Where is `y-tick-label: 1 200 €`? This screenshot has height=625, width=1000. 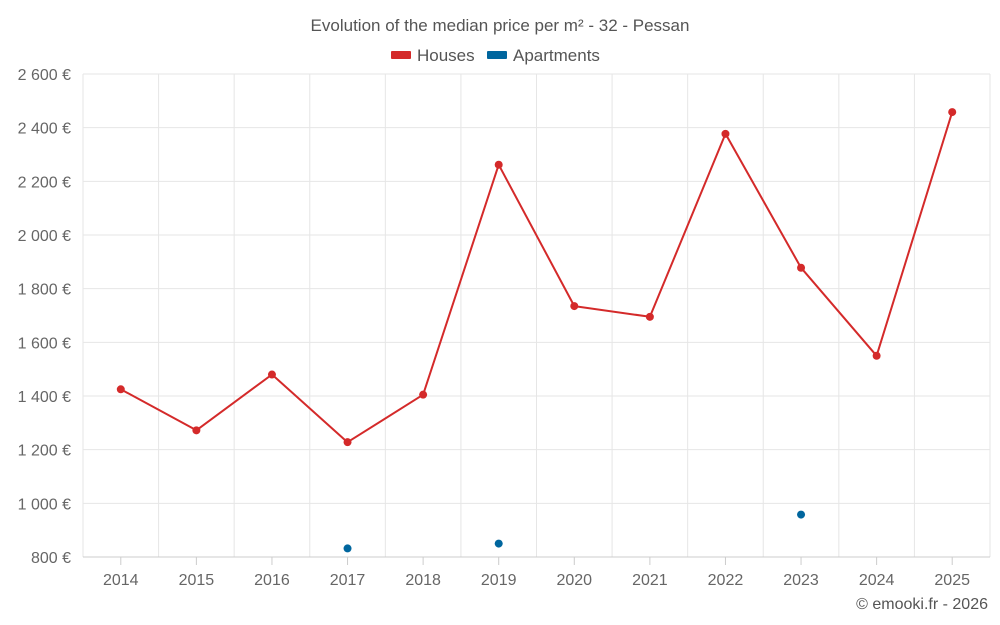 y-tick-label: 1 200 € is located at coordinates (44, 451).